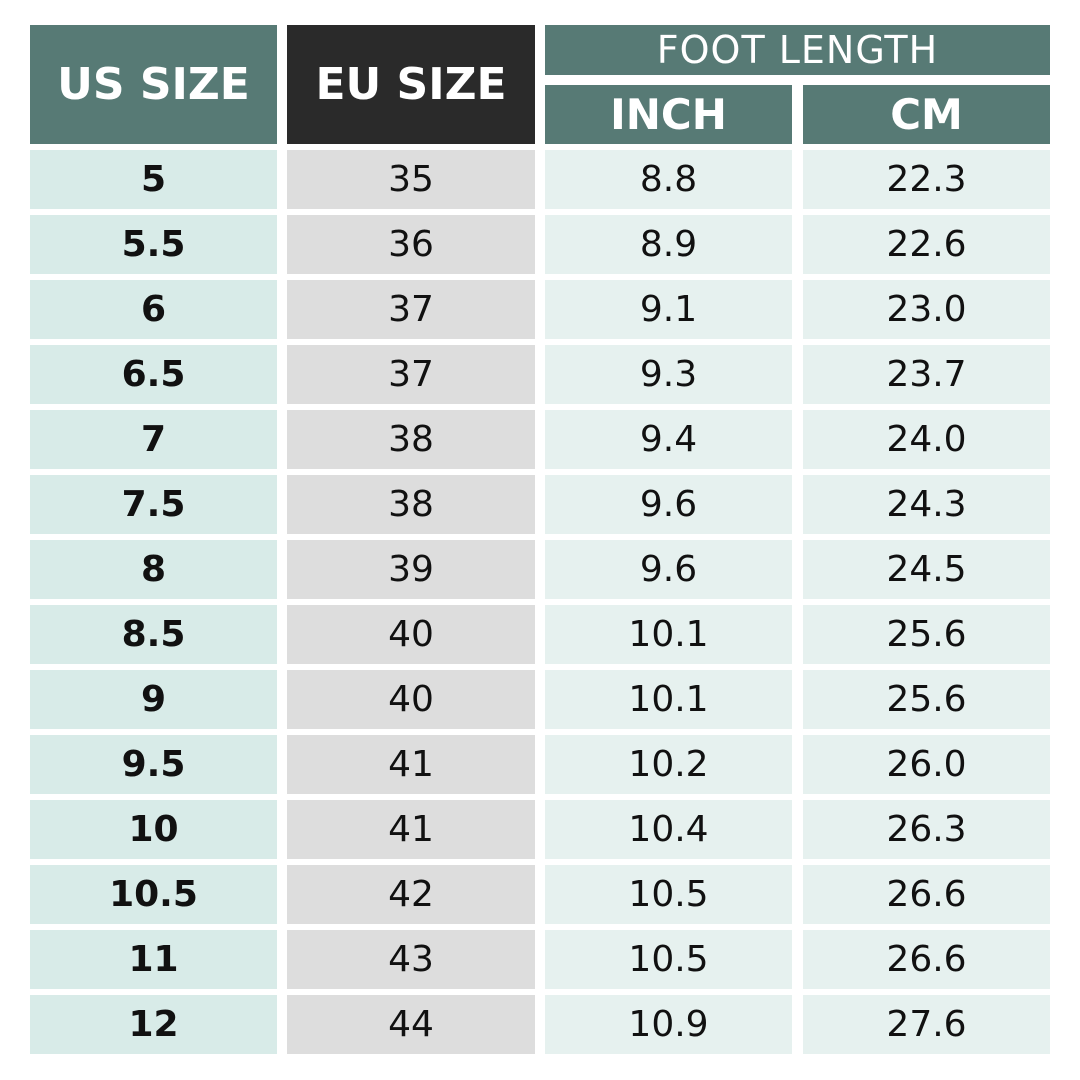  I want to click on header-cm: CM, so click(926, 114).